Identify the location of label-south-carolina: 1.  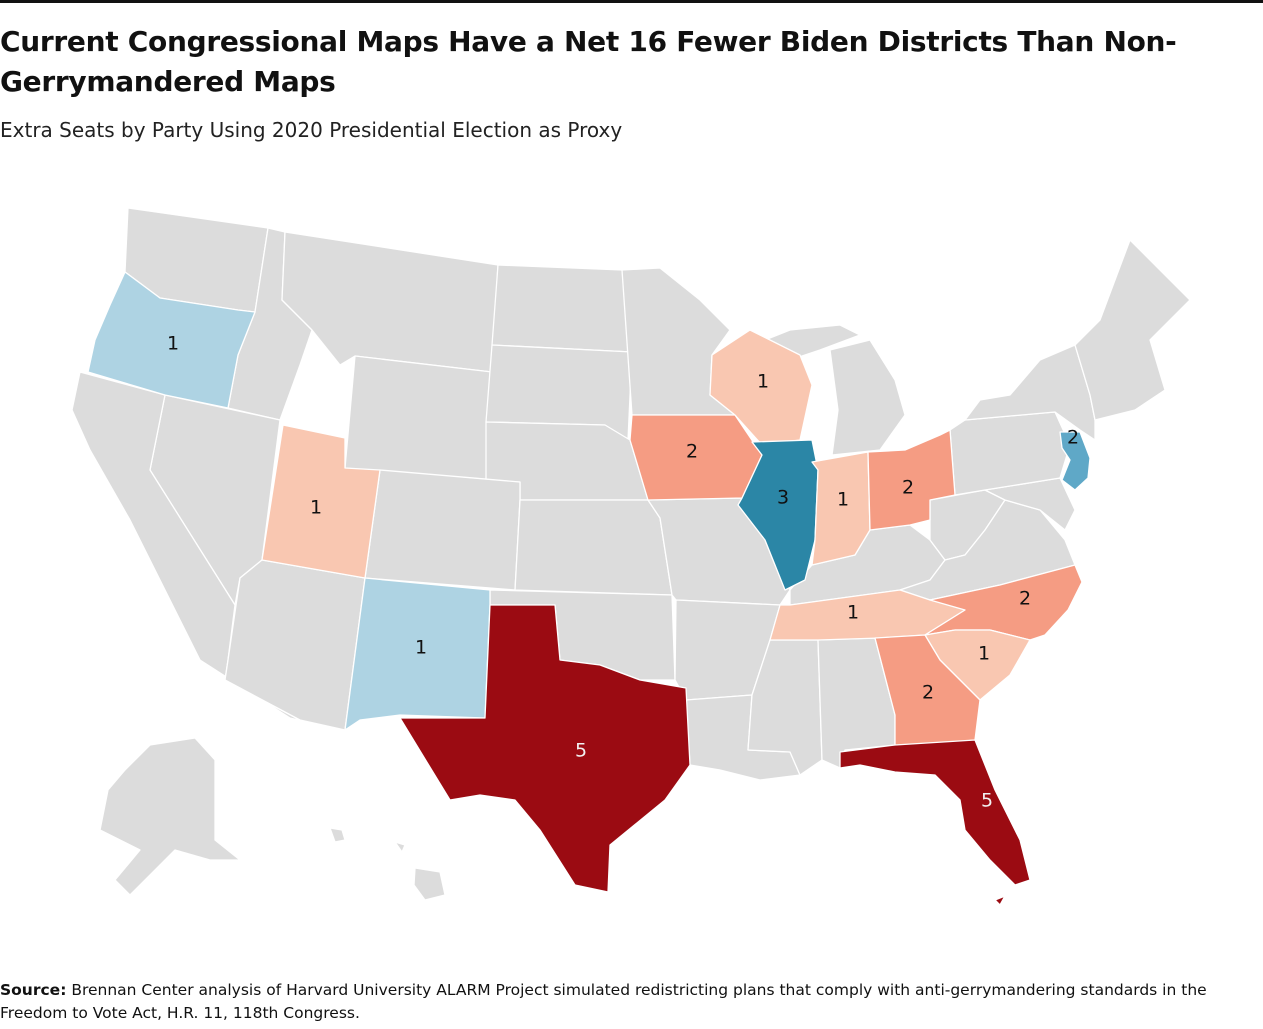
(984, 654).